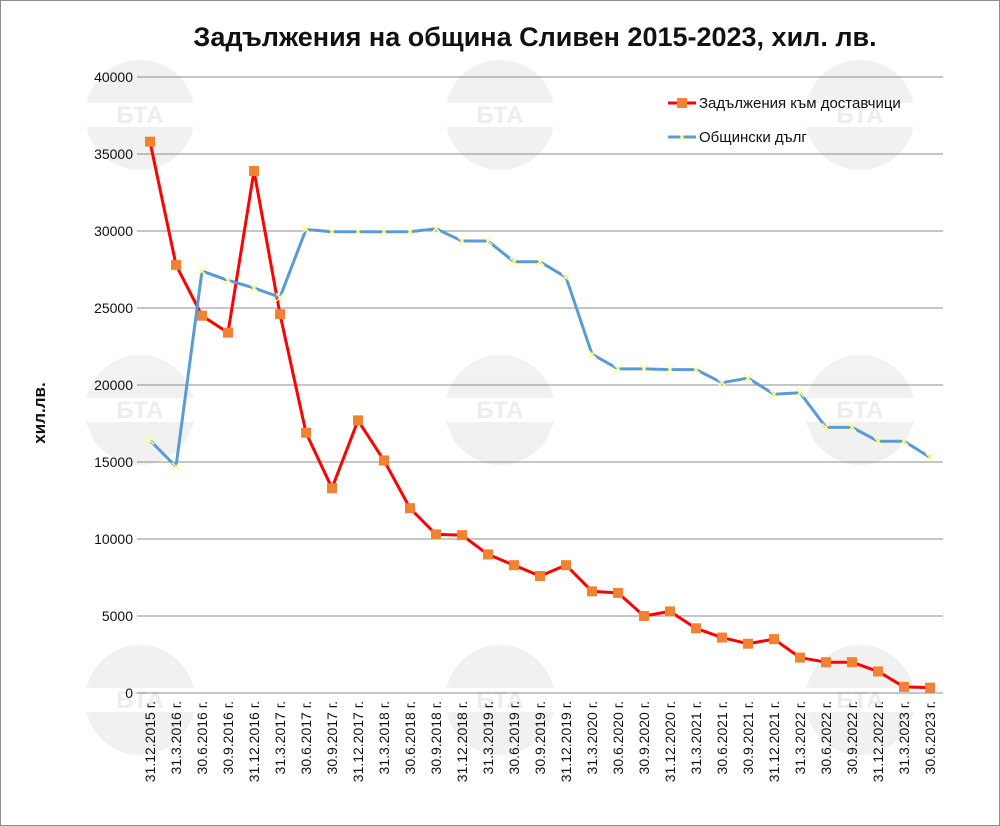 This screenshot has height=826, width=1000. I want to click on legend-label: Задължения към доставчици, so click(800, 103).